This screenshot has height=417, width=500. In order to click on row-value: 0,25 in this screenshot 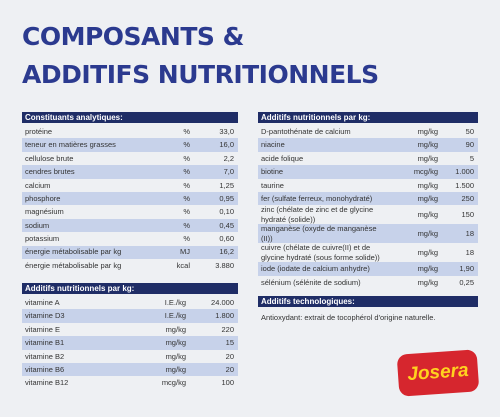, I will do `click(466, 282)`.